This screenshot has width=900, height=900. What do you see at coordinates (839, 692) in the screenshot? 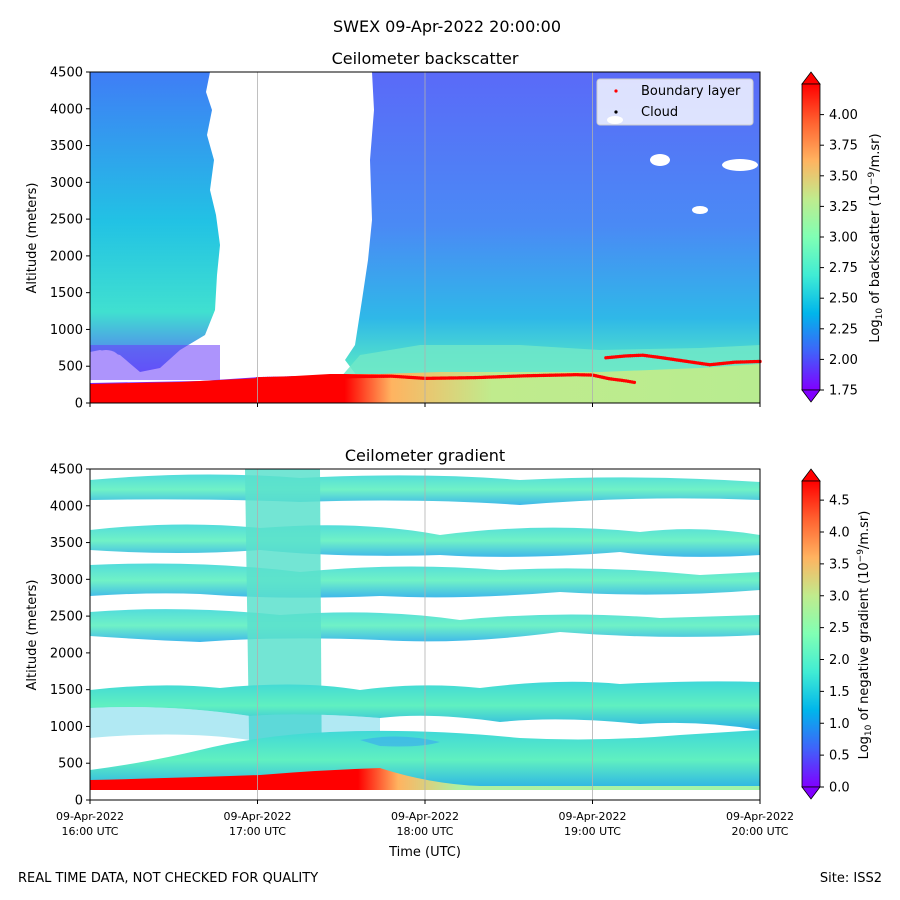
I see `colorbar-tick-label: 1.5` at bounding box center [839, 692].